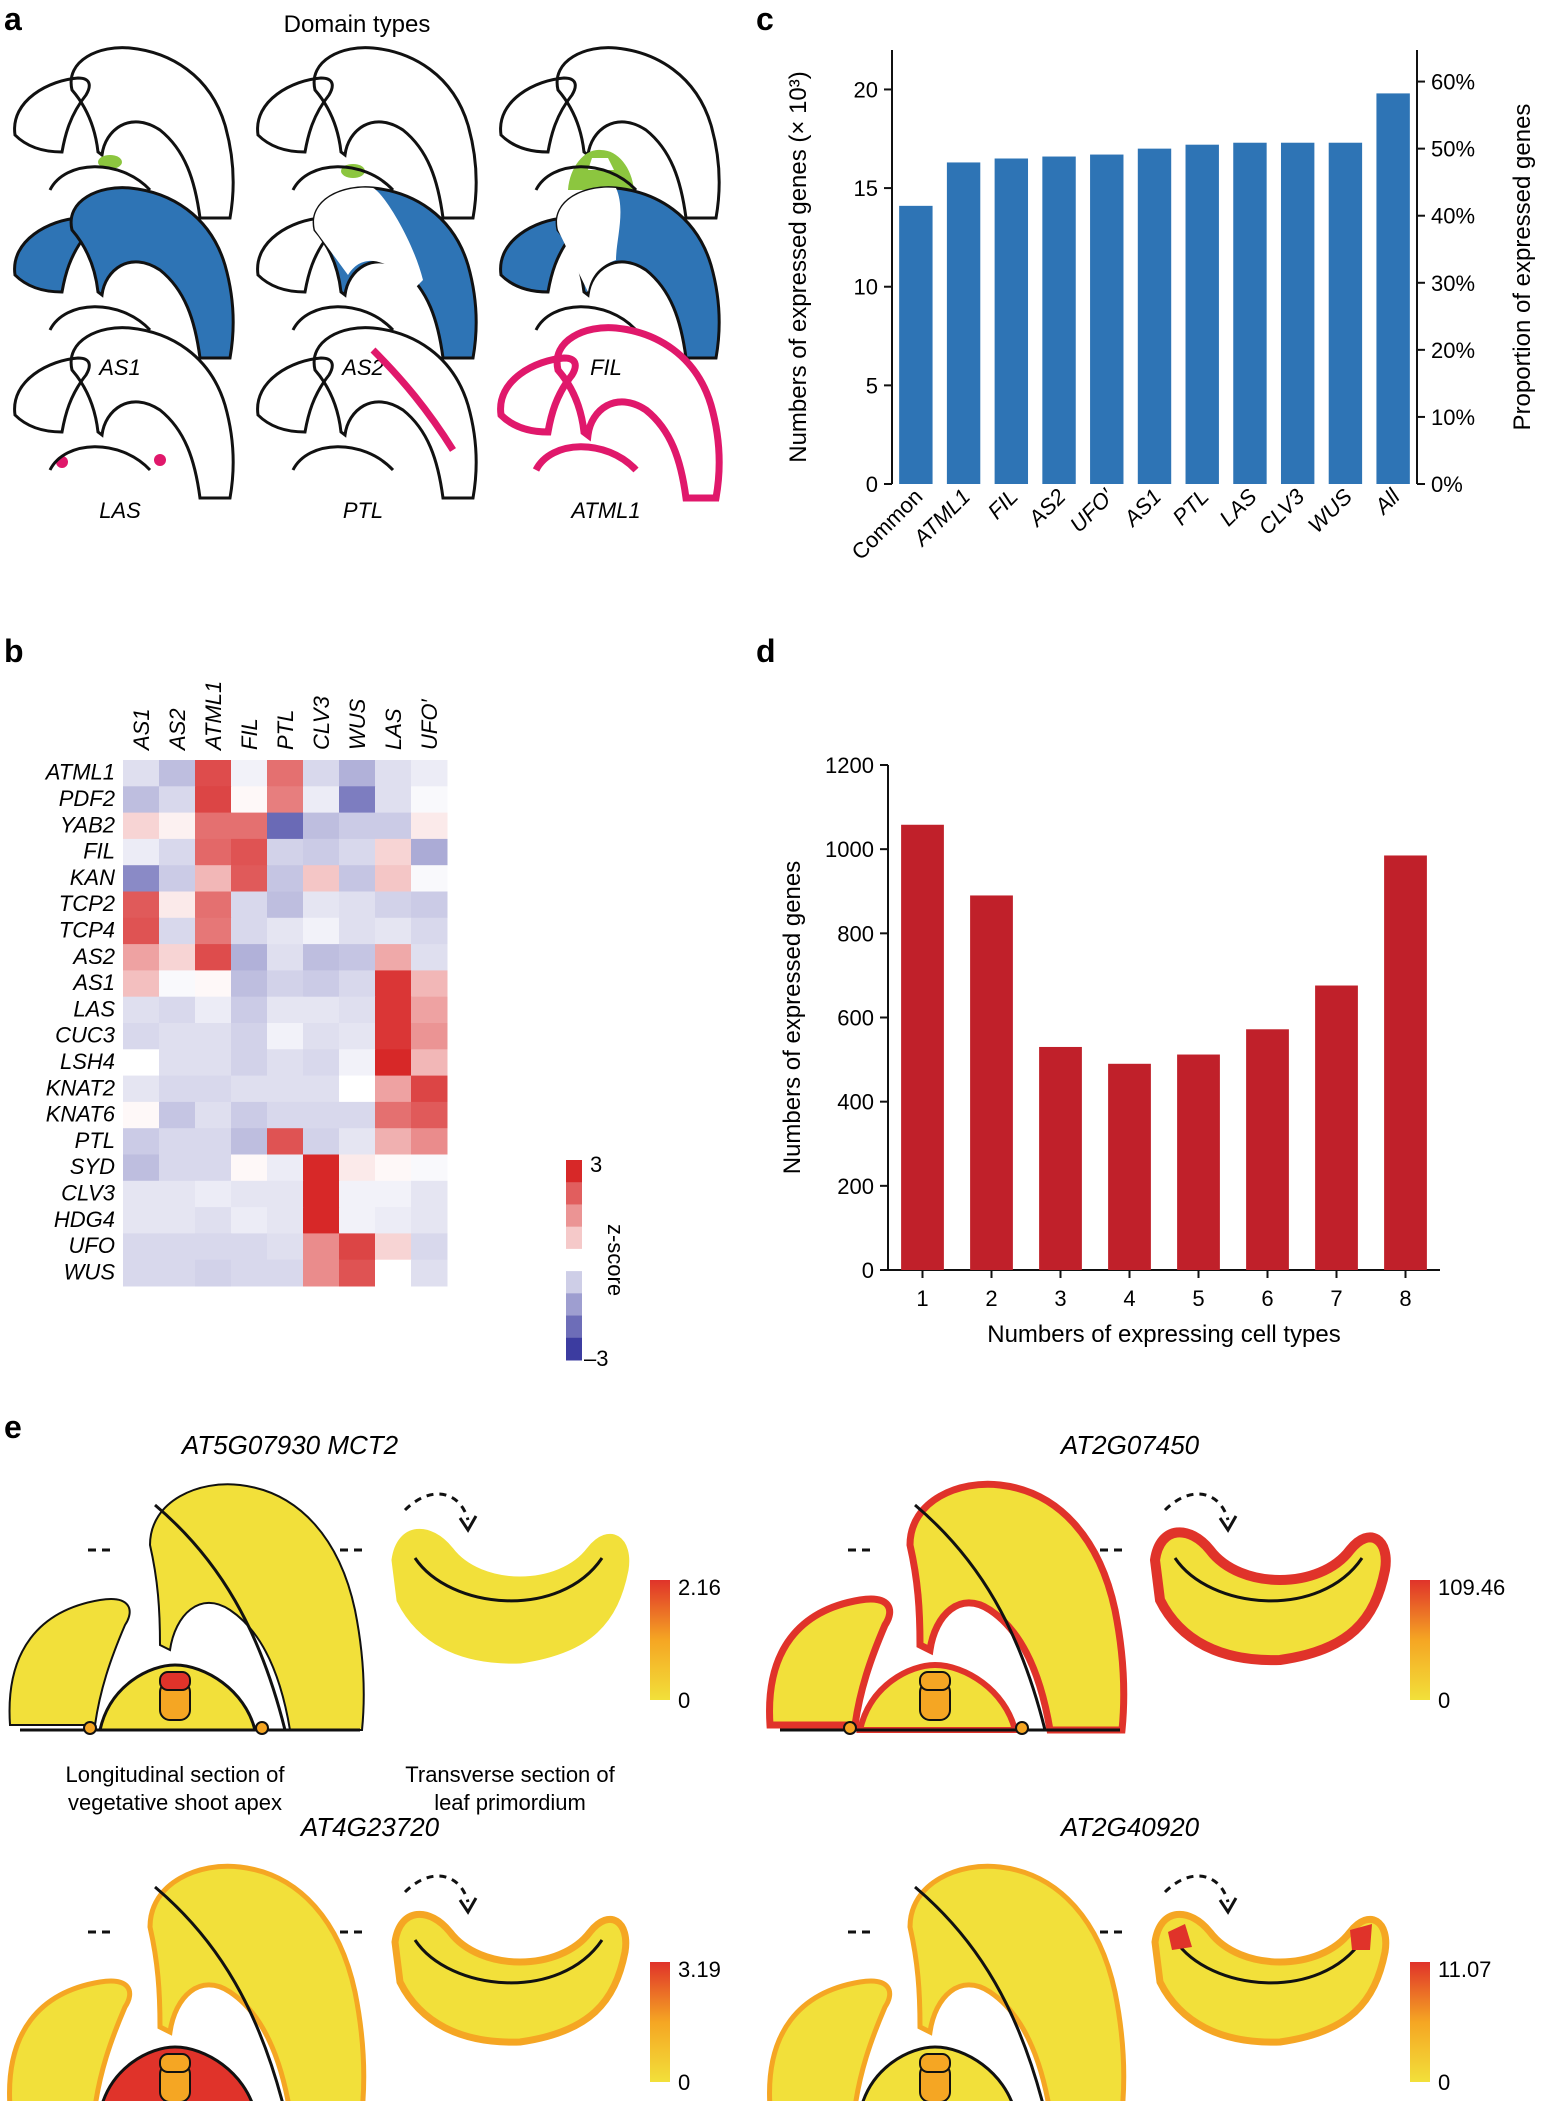 This screenshot has height=2101, width=1542. What do you see at coordinates (367, 424) in the screenshot?
I see `domain-cell: PTL` at bounding box center [367, 424].